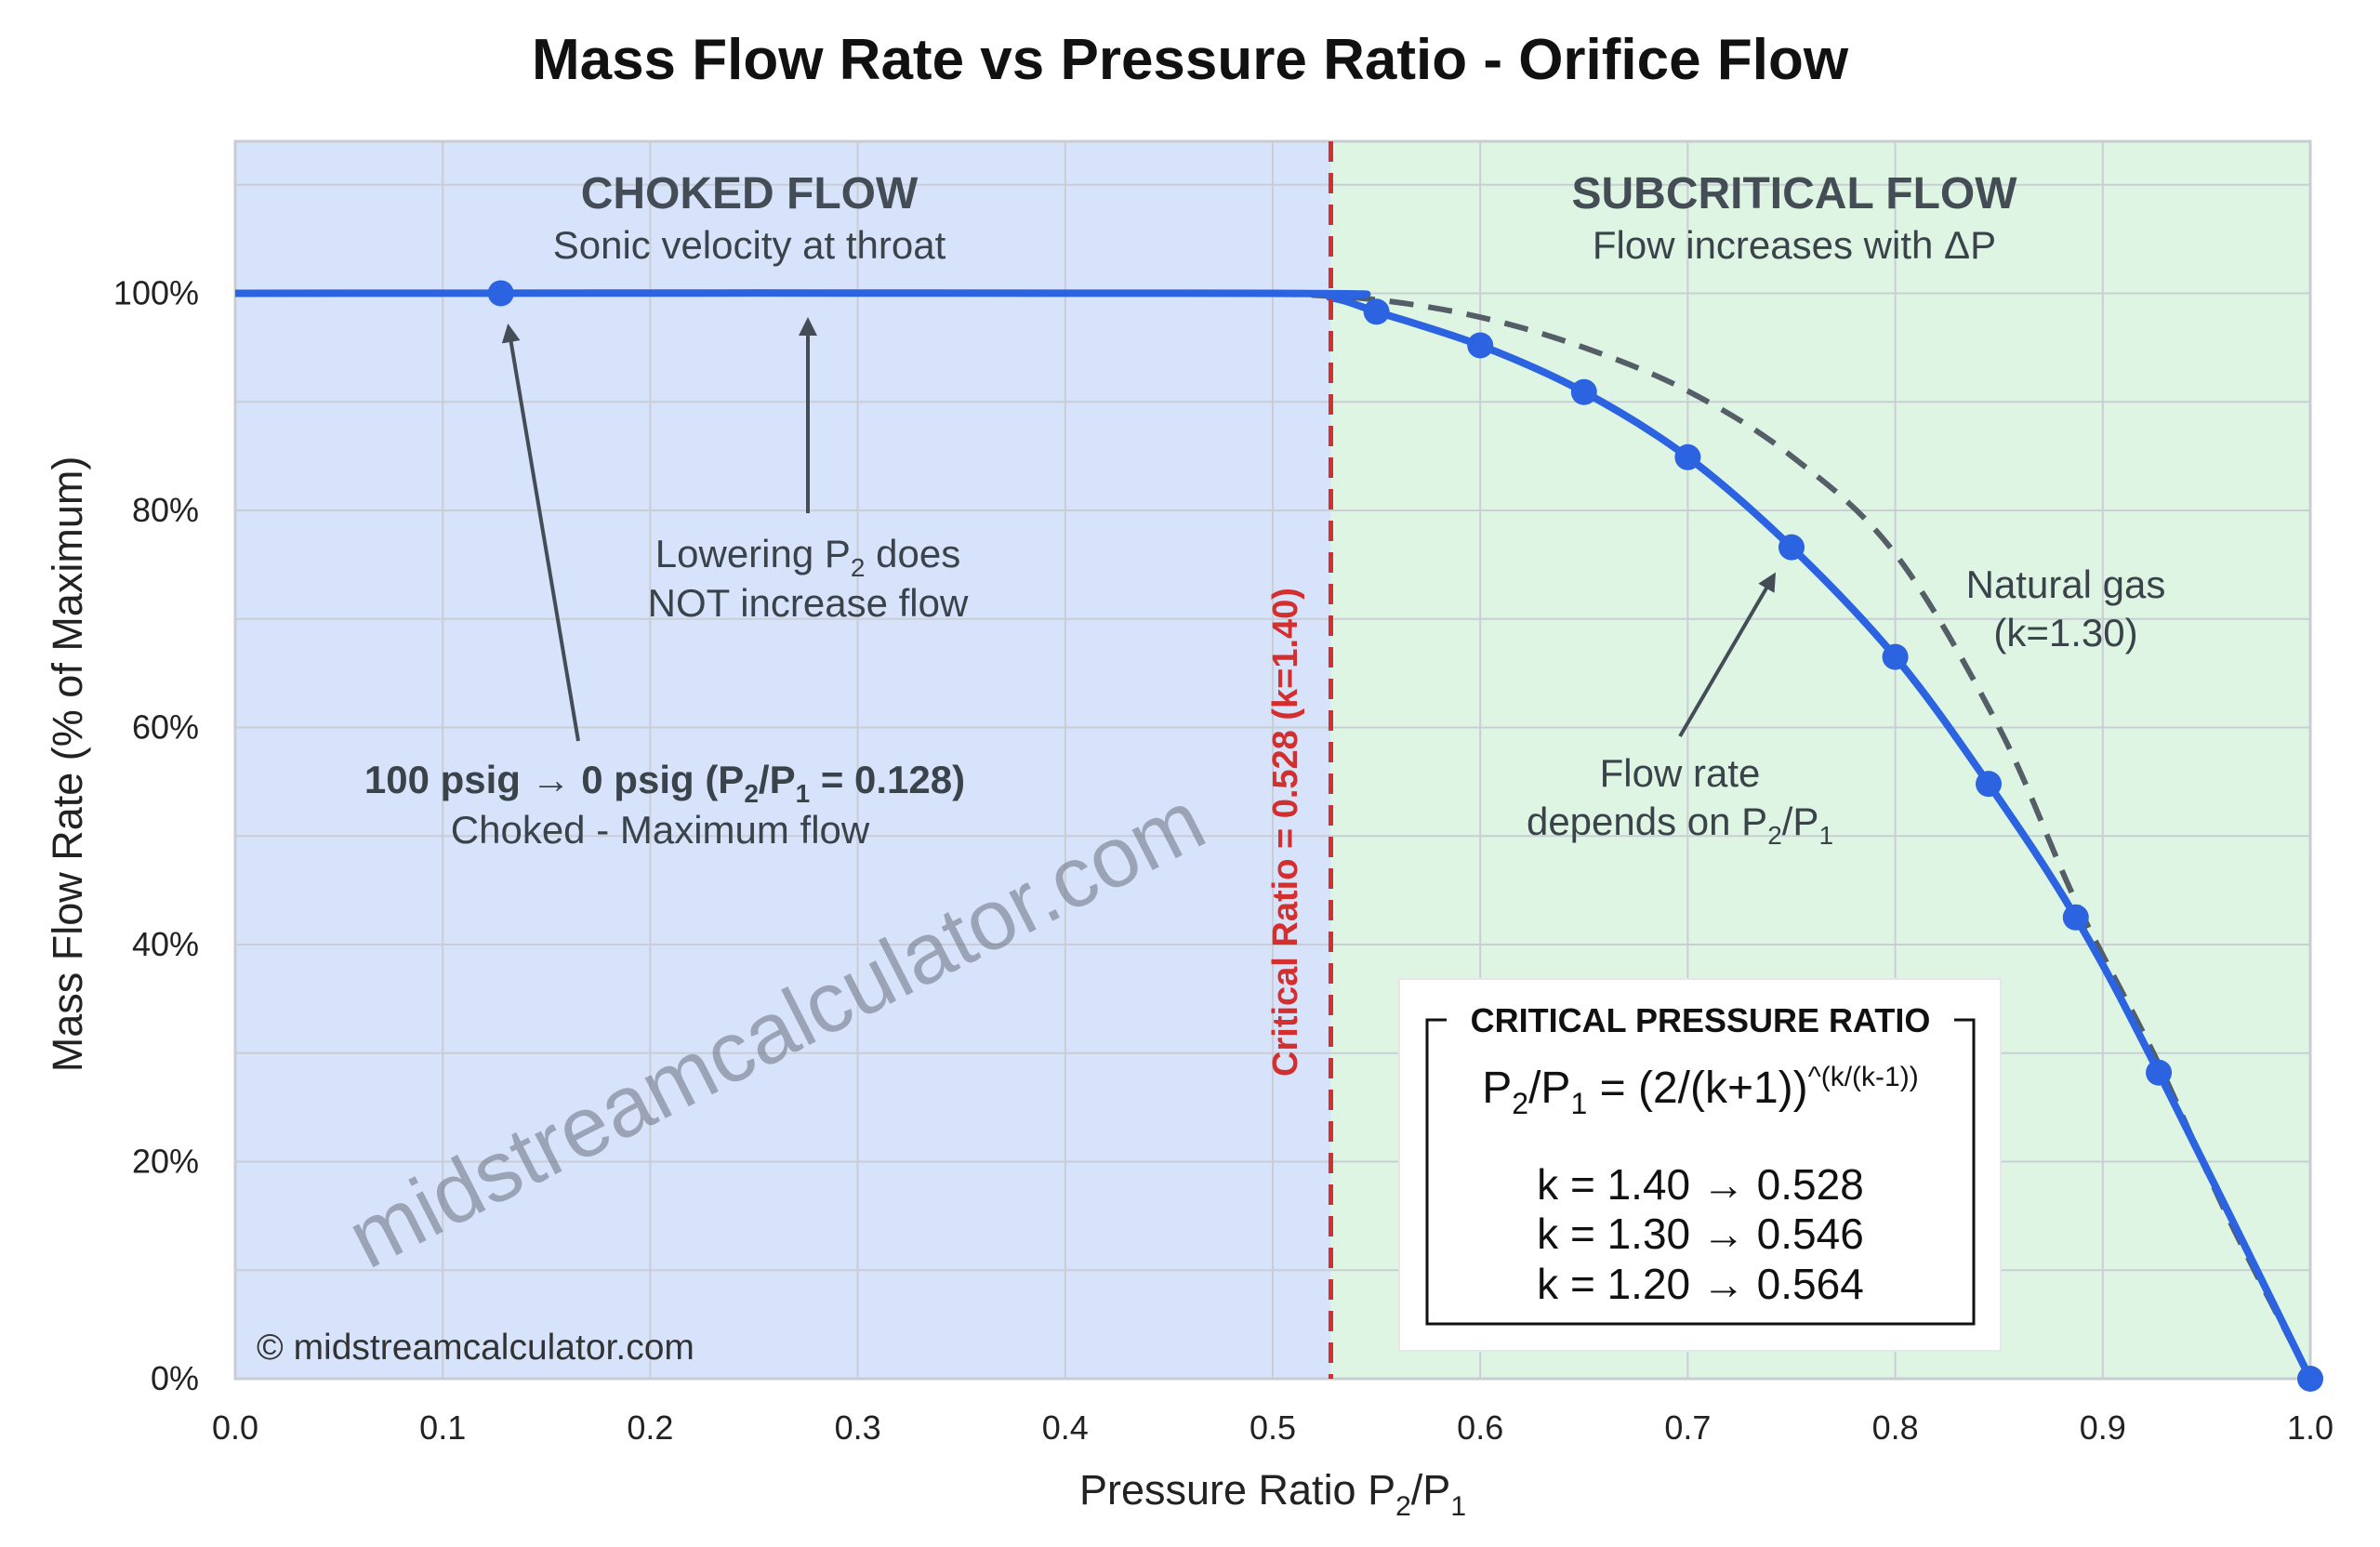 The height and width of the screenshot is (1547, 2380). Describe the element at coordinates (1727, 655) in the screenshot. I see `arrow-flow-rate` at that location.